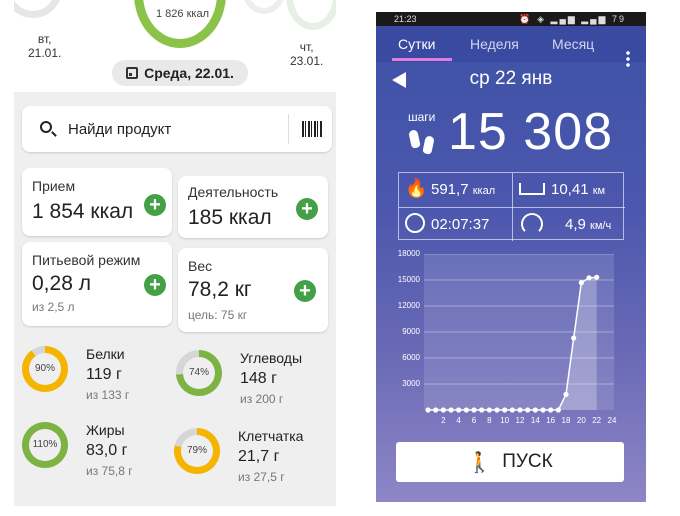  Describe the element at coordinates (411, 383) in the screenshot. I see `chart-y-tick-label: 3000` at that location.